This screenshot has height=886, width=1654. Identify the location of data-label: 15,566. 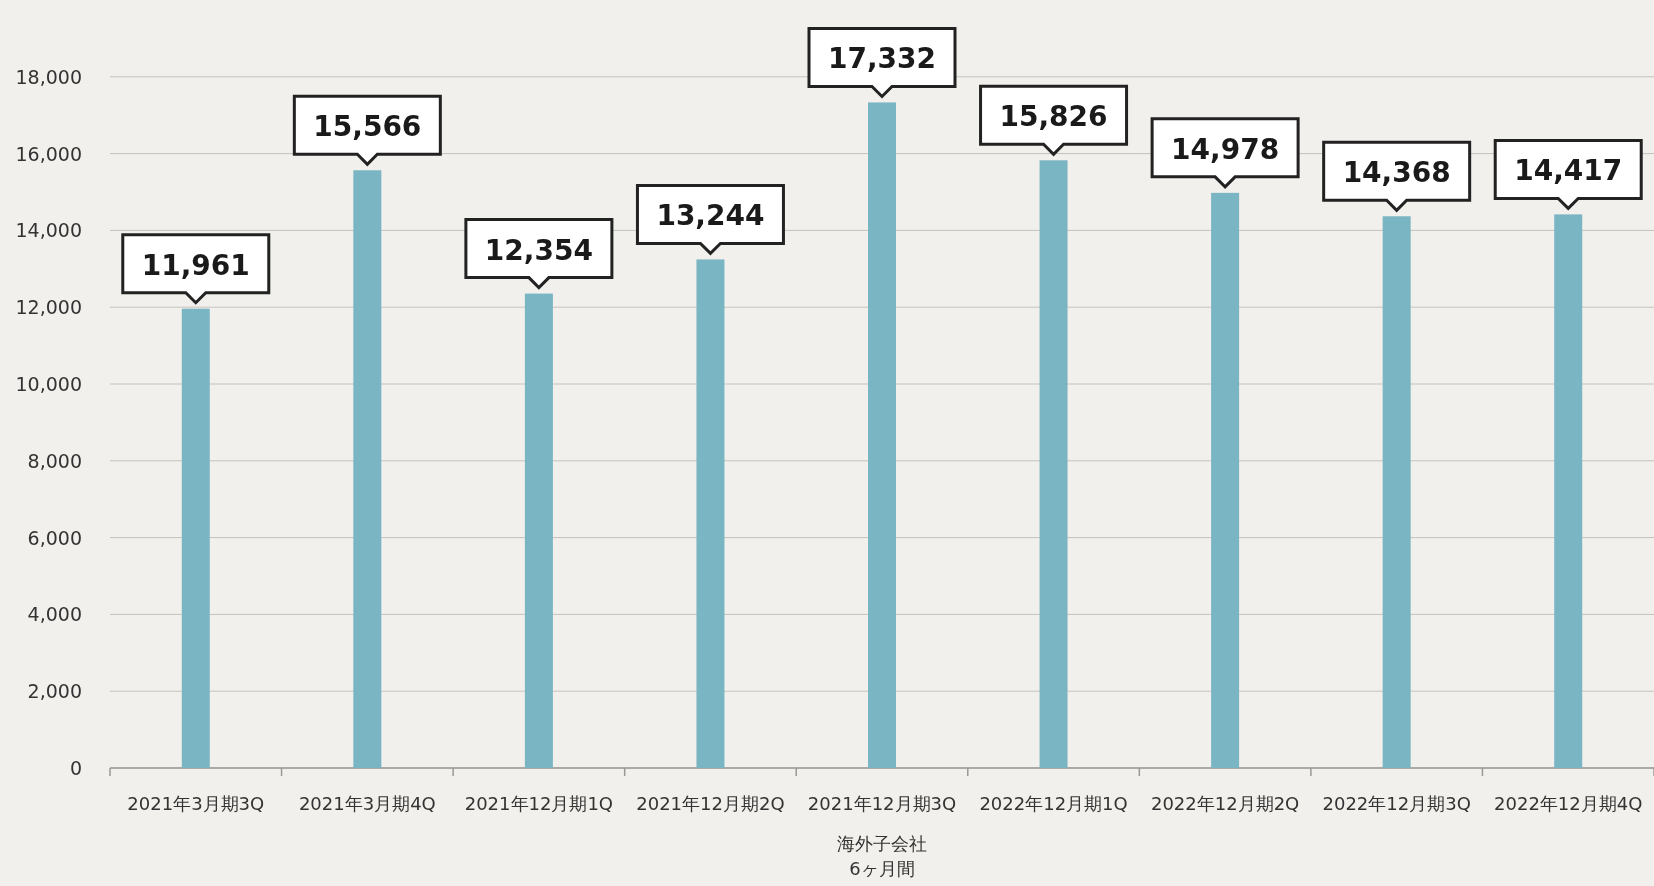
(367, 127).